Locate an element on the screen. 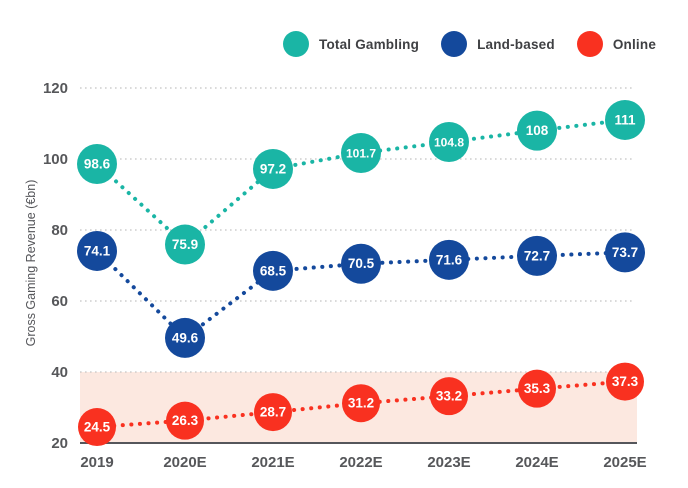 The width and height of the screenshot is (688, 488). point-label-total-gambling-2025e: 111 is located at coordinates (625, 119).